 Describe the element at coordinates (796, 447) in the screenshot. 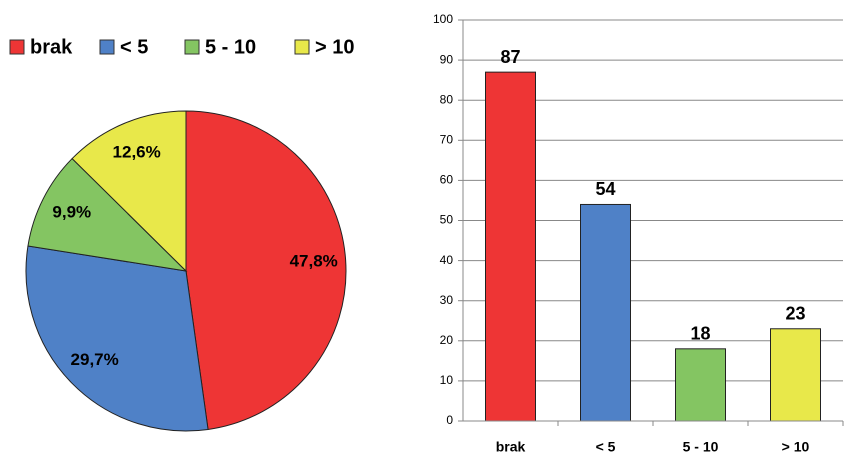

I see `x-tick-label: > 10` at that location.